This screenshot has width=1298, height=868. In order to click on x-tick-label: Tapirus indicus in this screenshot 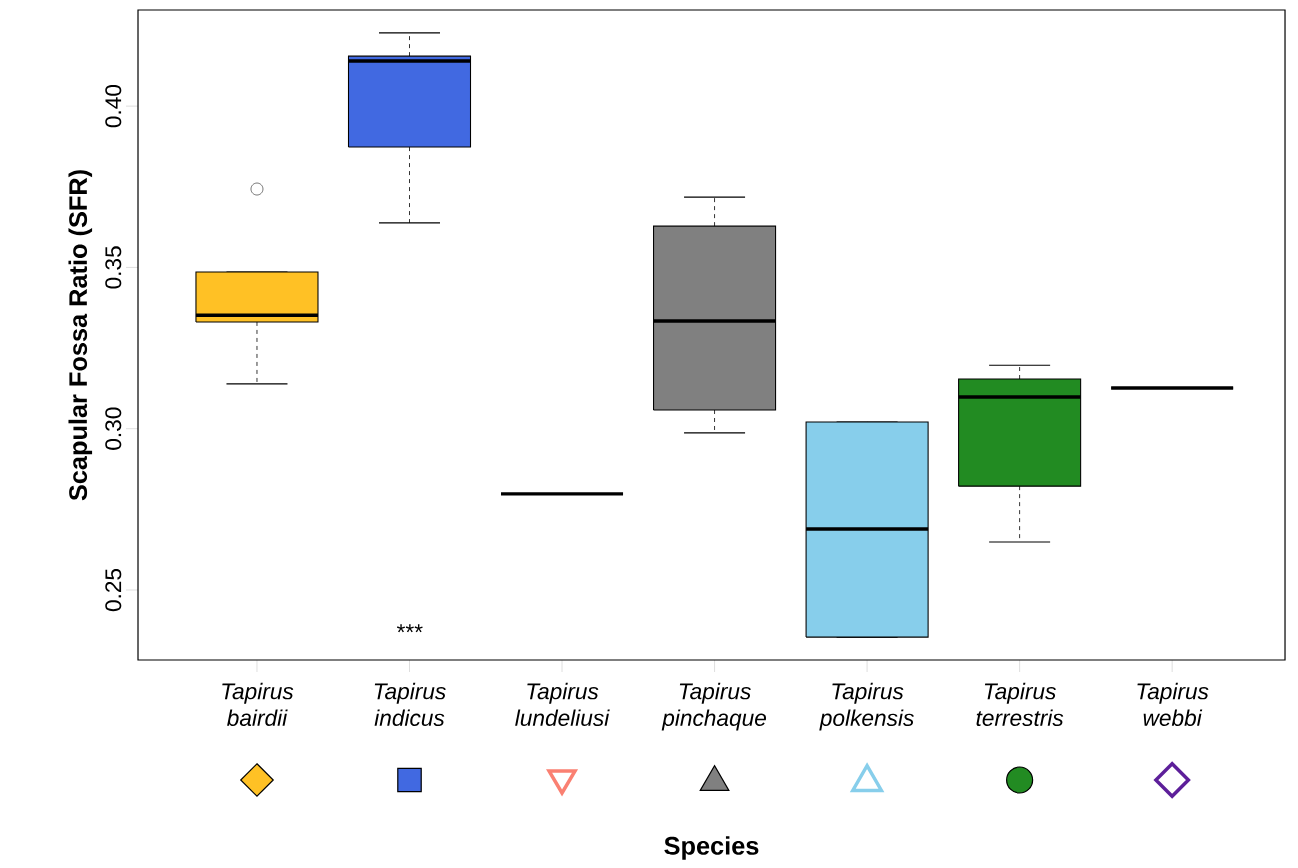, I will do `click(410, 704)`.